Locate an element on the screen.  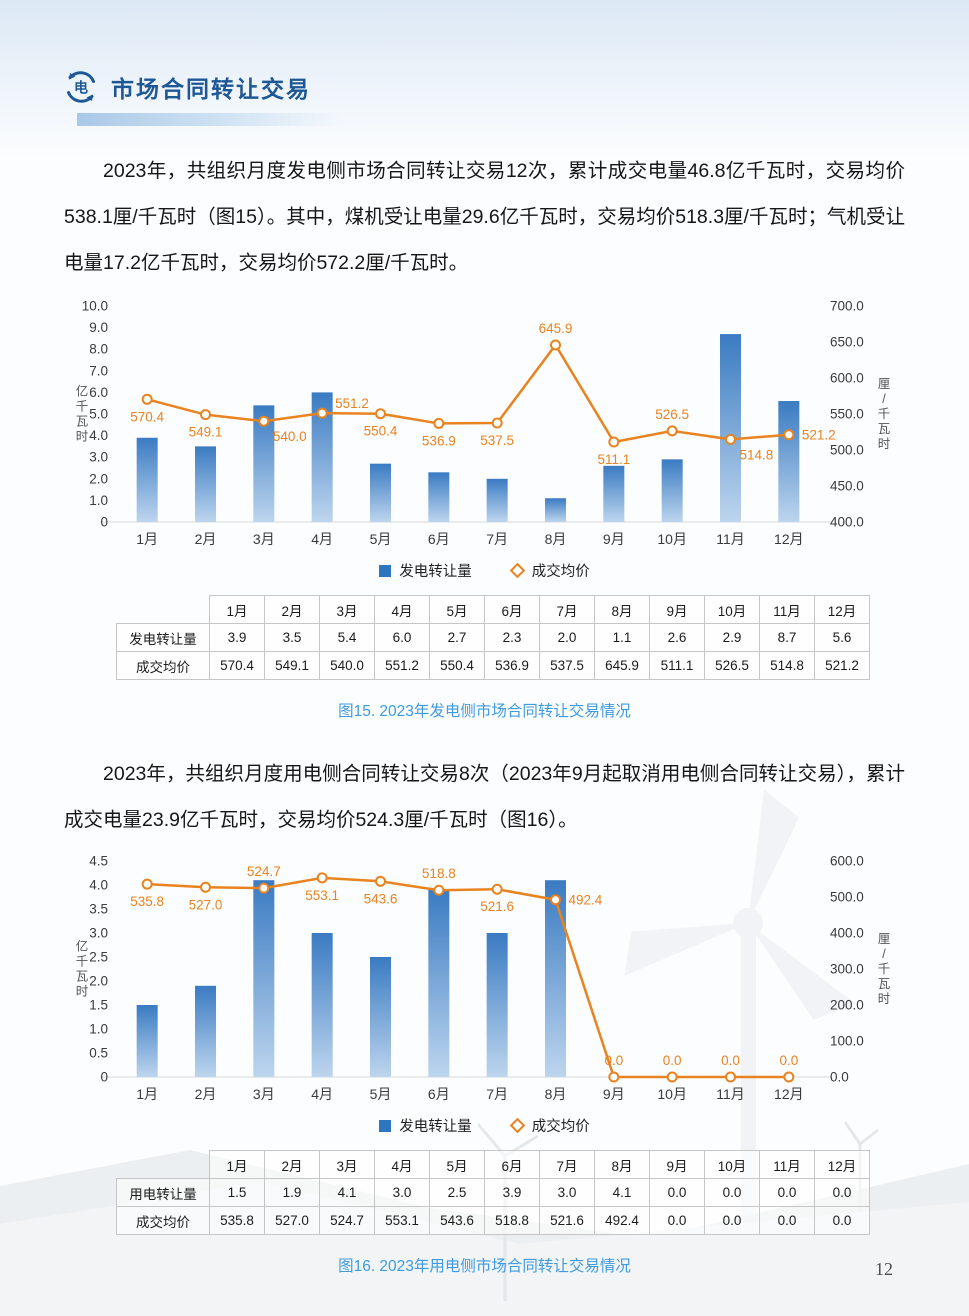
table-col-header: 9月 is located at coordinates (677, 609).